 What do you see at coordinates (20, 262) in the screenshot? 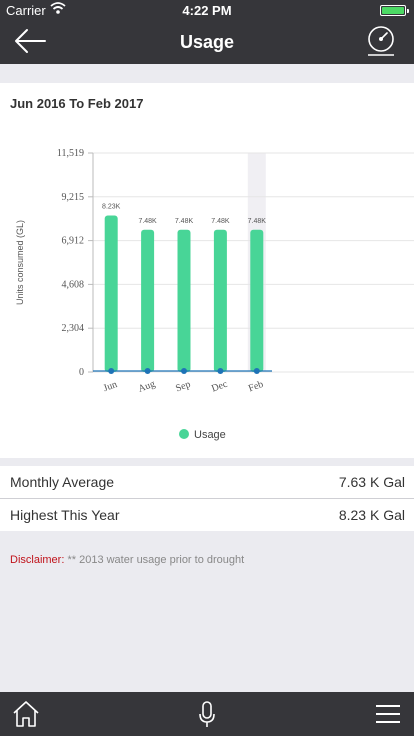
I see `y-axis-title: Units consumed (GL)` at bounding box center [20, 262].